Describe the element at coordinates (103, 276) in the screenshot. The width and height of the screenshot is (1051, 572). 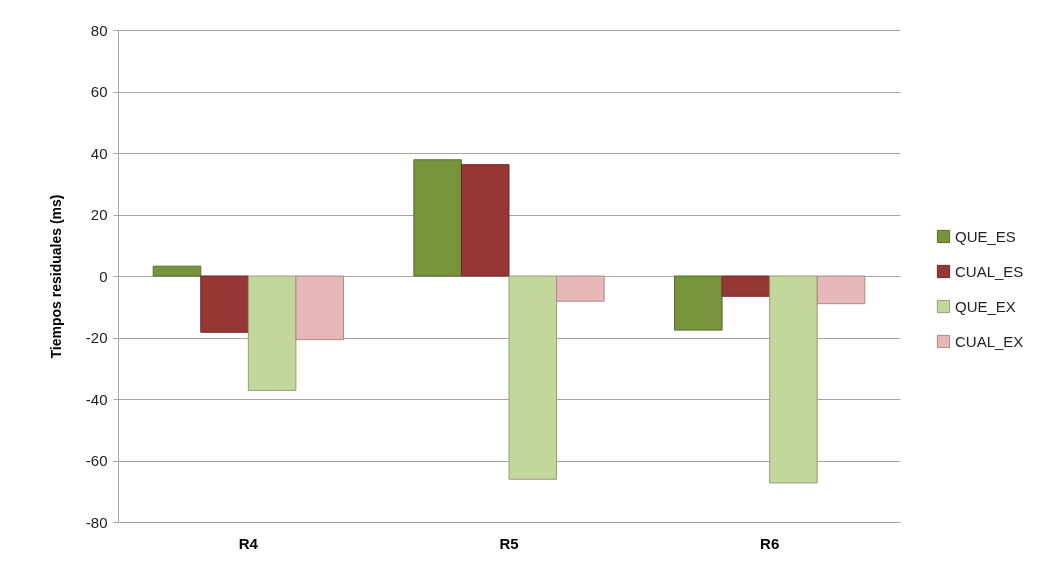
I see `y-tick-label: 0` at that location.